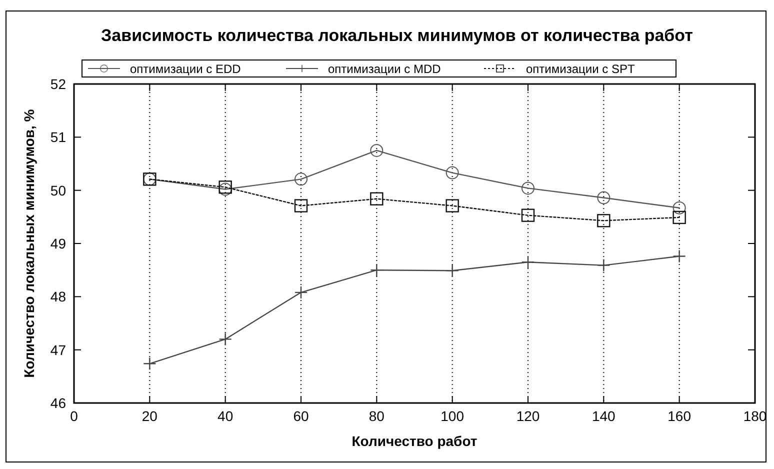  What do you see at coordinates (397, 35) in the screenshot?
I see `chart-title: Зависимость количества локальных минимумов от количества работ` at bounding box center [397, 35].